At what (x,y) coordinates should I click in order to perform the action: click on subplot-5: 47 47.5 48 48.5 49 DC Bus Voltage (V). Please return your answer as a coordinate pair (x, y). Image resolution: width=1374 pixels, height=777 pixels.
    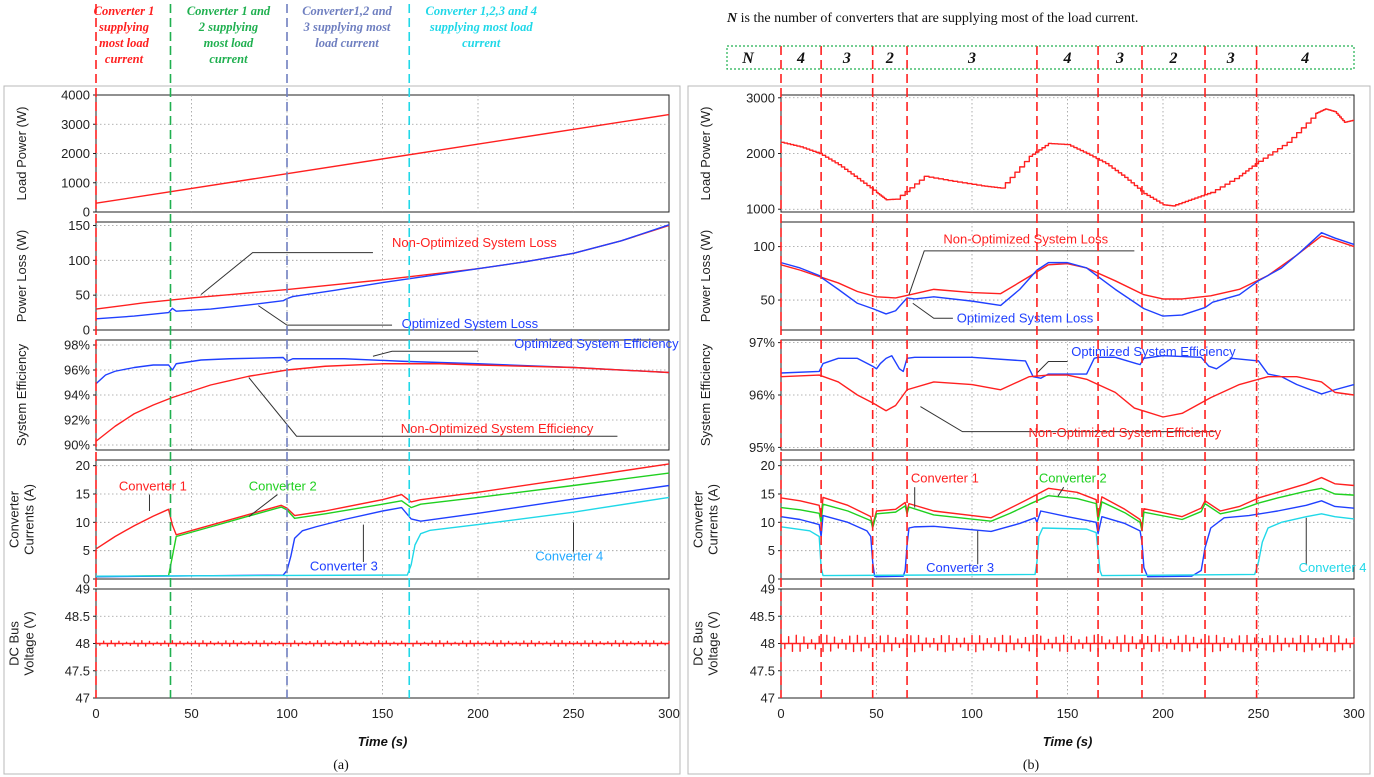
    Looking at the image, I should click on (1023, 644).